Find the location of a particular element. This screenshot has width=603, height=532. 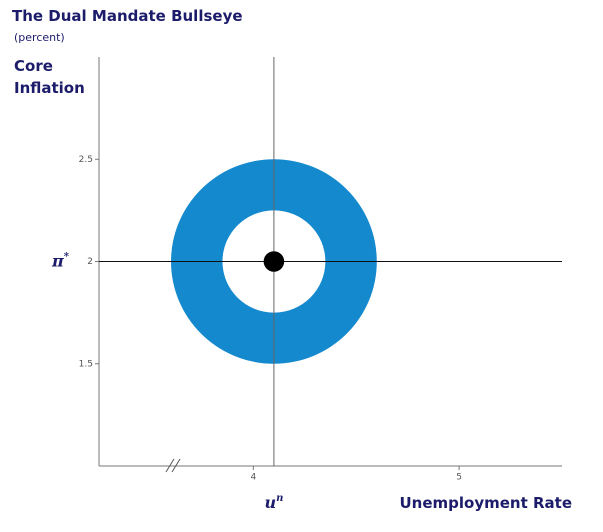

x-reference-symbol: u is located at coordinates (270, 502).